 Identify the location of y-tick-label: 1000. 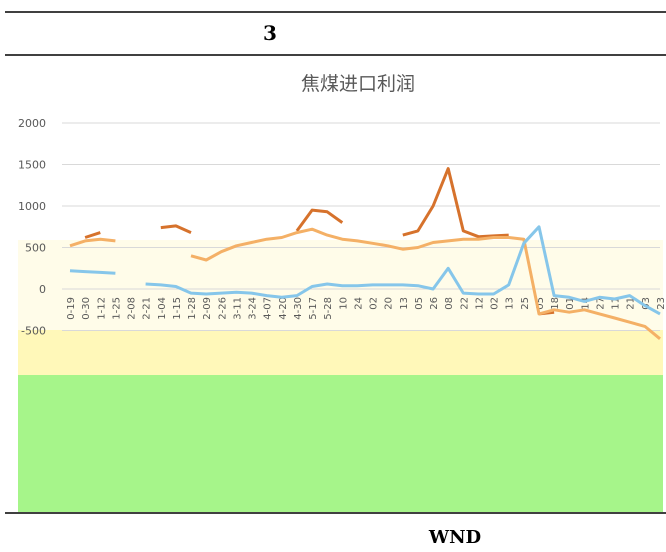
(32, 206).